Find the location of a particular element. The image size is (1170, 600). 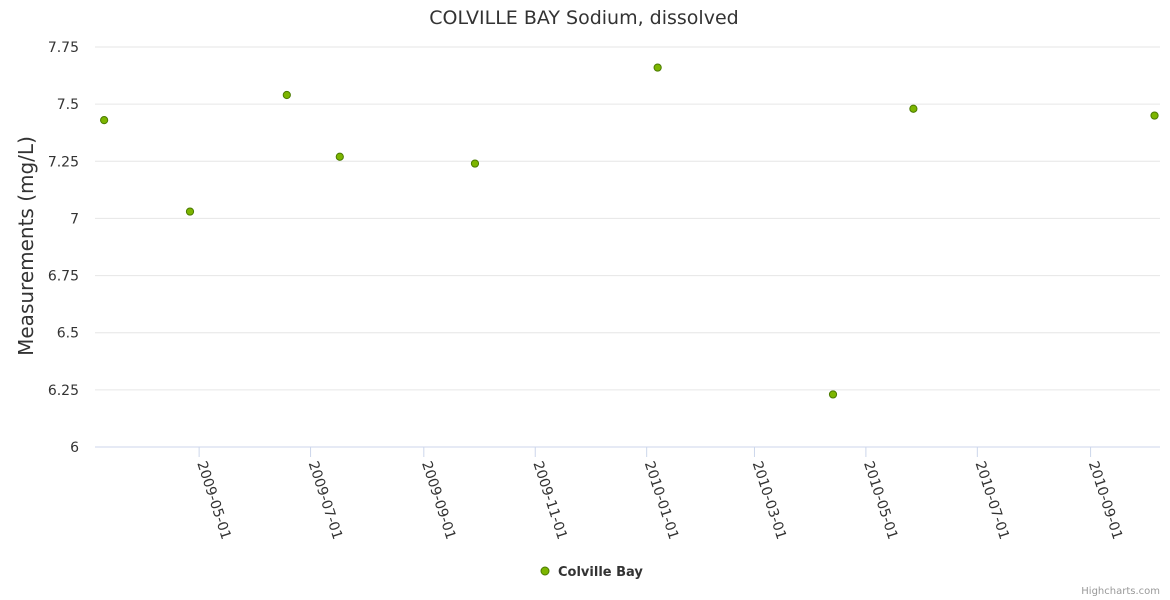

y-tick-label: 6.75 is located at coordinates (63, 277).